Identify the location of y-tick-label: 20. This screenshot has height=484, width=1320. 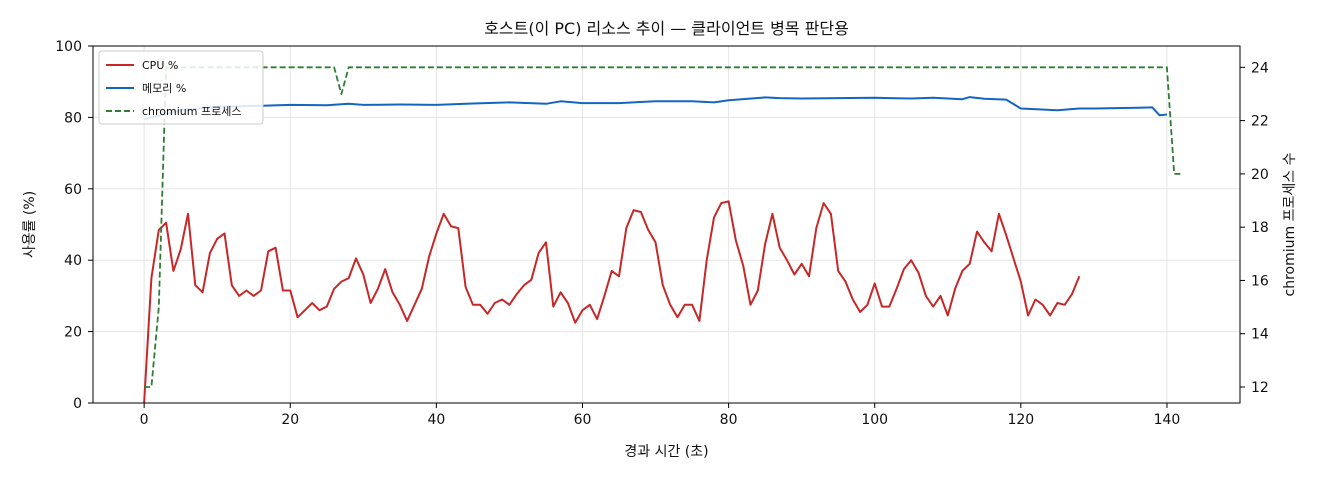
(73, 333).